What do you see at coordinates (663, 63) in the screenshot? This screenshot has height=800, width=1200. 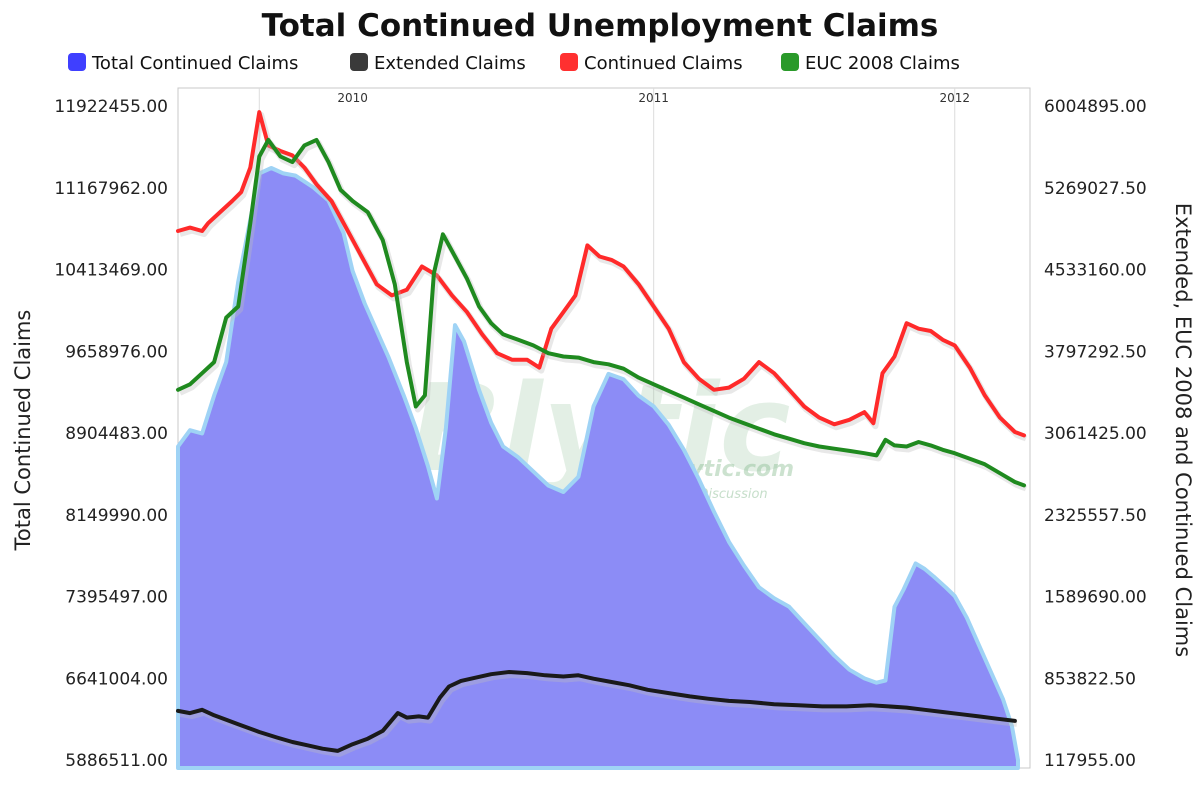 I see `legend-label-continued-claims: Continued Claims` at bounding box center [663, 63].